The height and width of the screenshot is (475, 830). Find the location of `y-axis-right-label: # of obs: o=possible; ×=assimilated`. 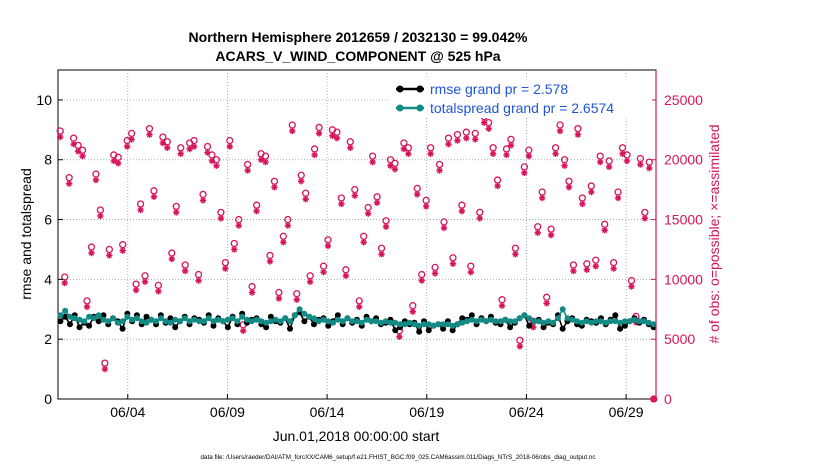

y-axis-right-label: # of obs: o=possible; ×=assimilated is located at coordinates (714, 233).